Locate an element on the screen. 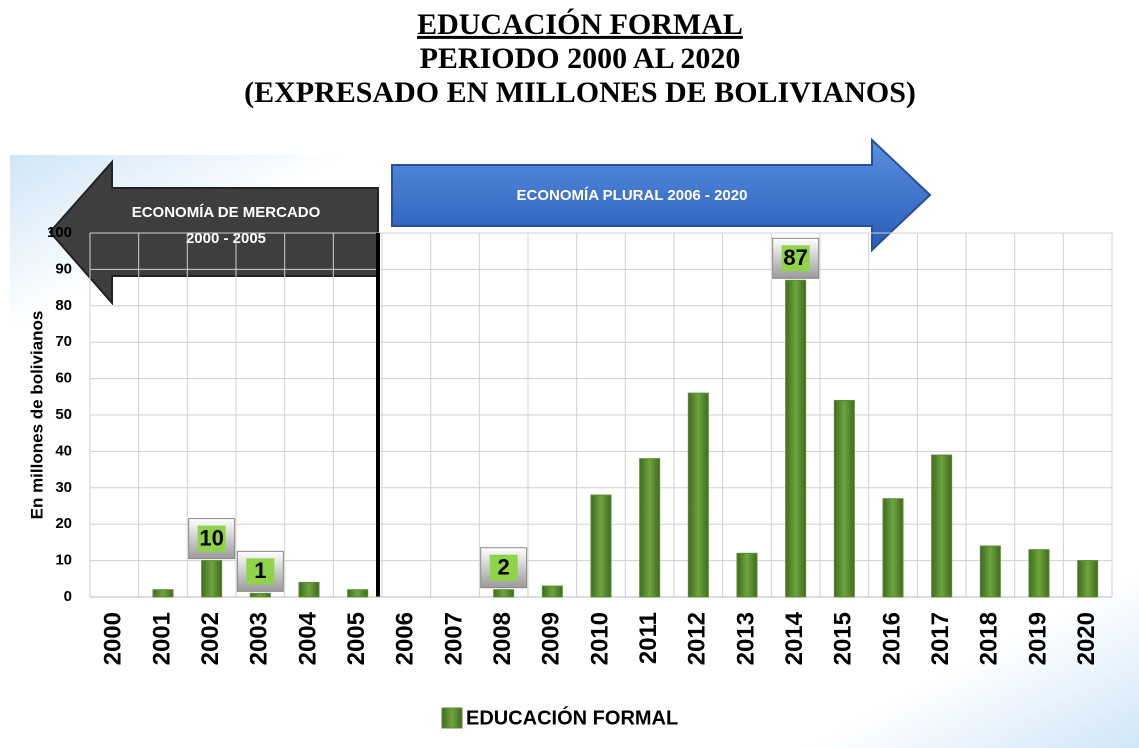 This screenshot has height=748, width=1139. annotation: ECONOMÍA DE MERCADO is located at coordinates (226, 212).